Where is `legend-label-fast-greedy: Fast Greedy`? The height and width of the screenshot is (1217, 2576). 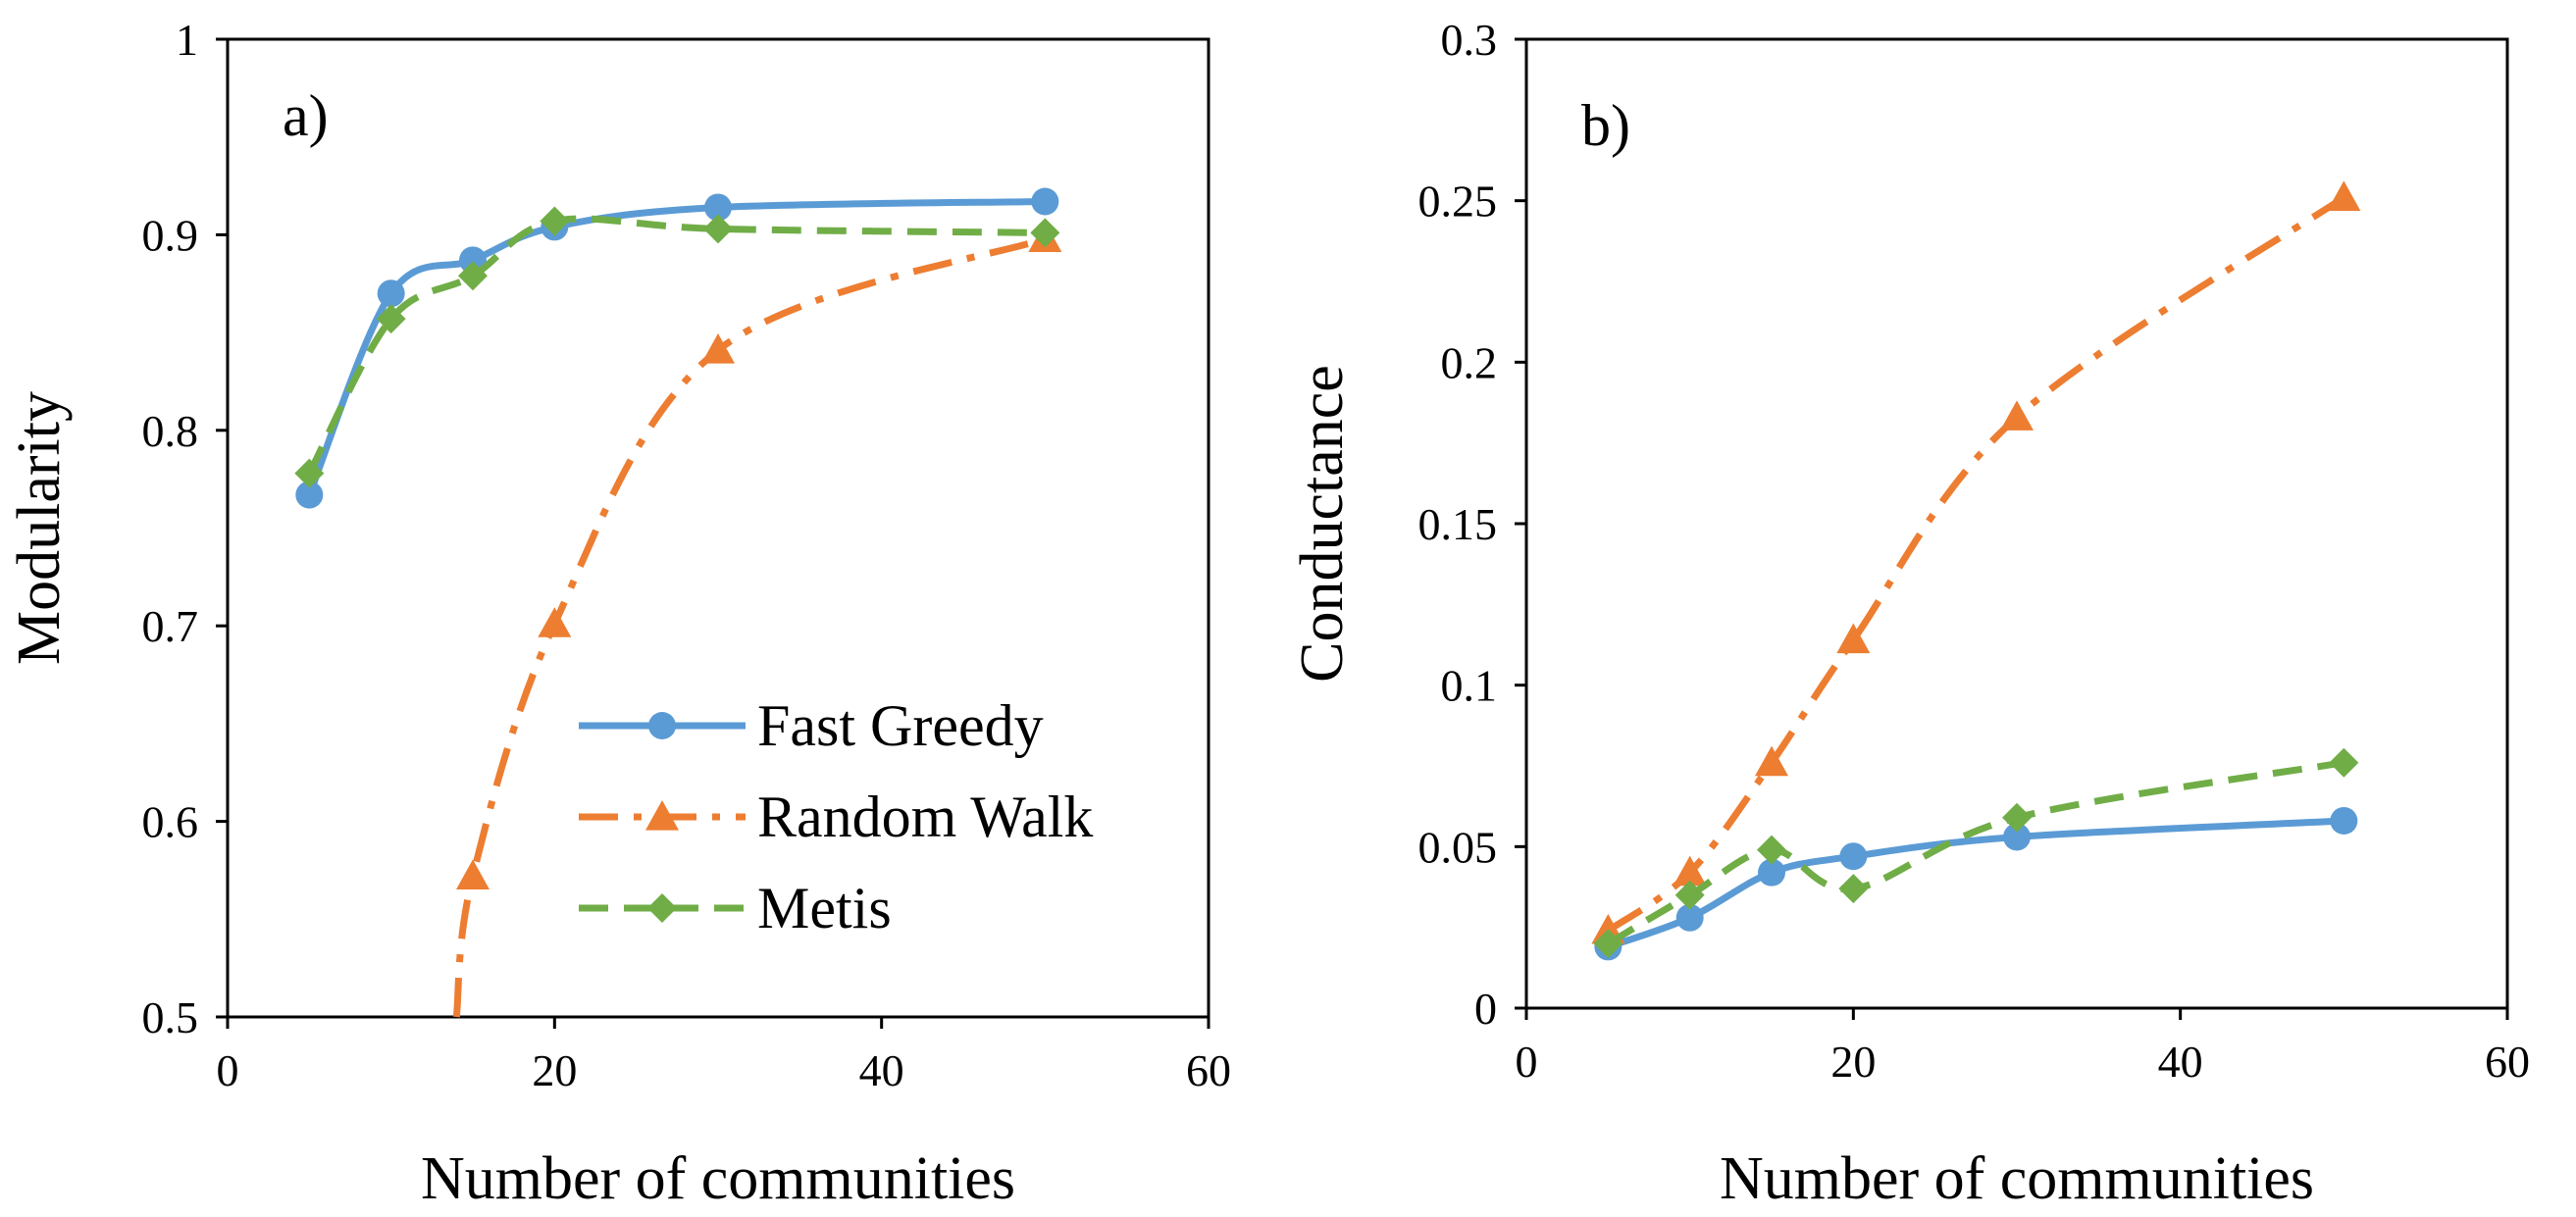 legend-label-fast-greedy: Fast Greedy is located at coordinates (900, 725).